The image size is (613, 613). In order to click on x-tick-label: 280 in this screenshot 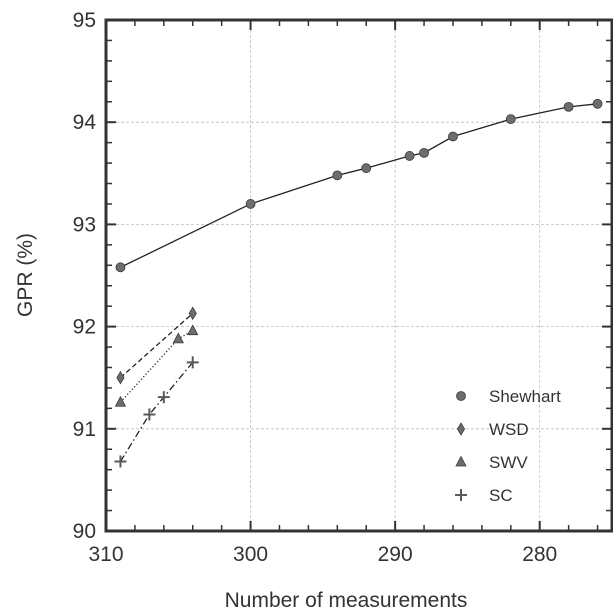, I will do `click(539, 554)`.